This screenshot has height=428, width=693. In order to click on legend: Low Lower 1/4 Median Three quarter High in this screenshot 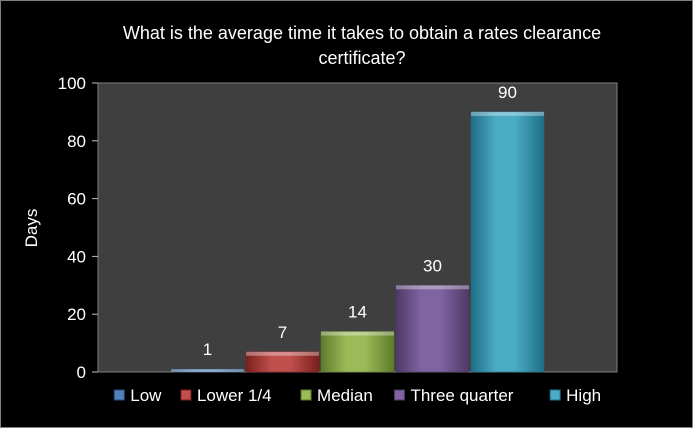, I will do `click(357, 395)`.